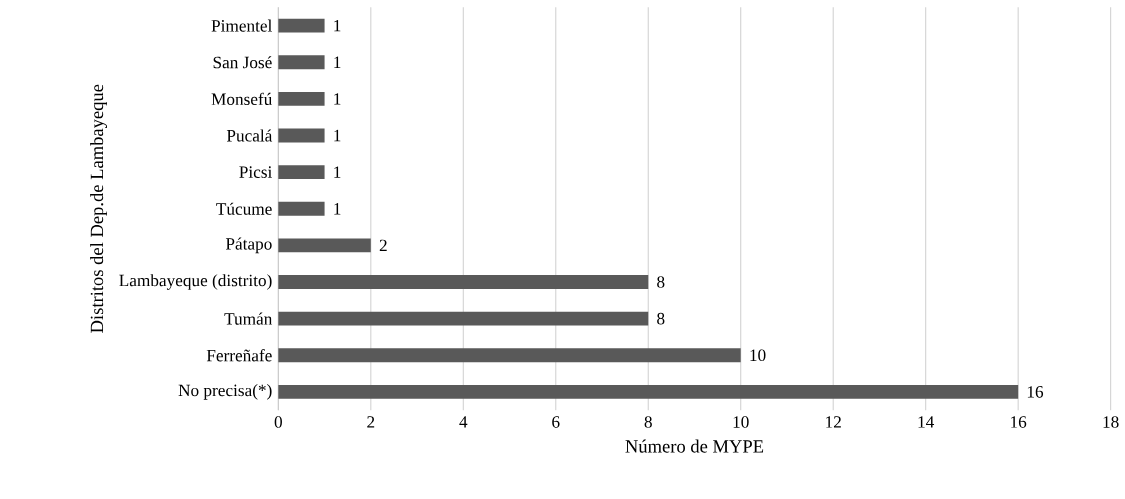 The image size is (1125, 499). I want to click on y-tick-label: Tumán, so click(248, 318).